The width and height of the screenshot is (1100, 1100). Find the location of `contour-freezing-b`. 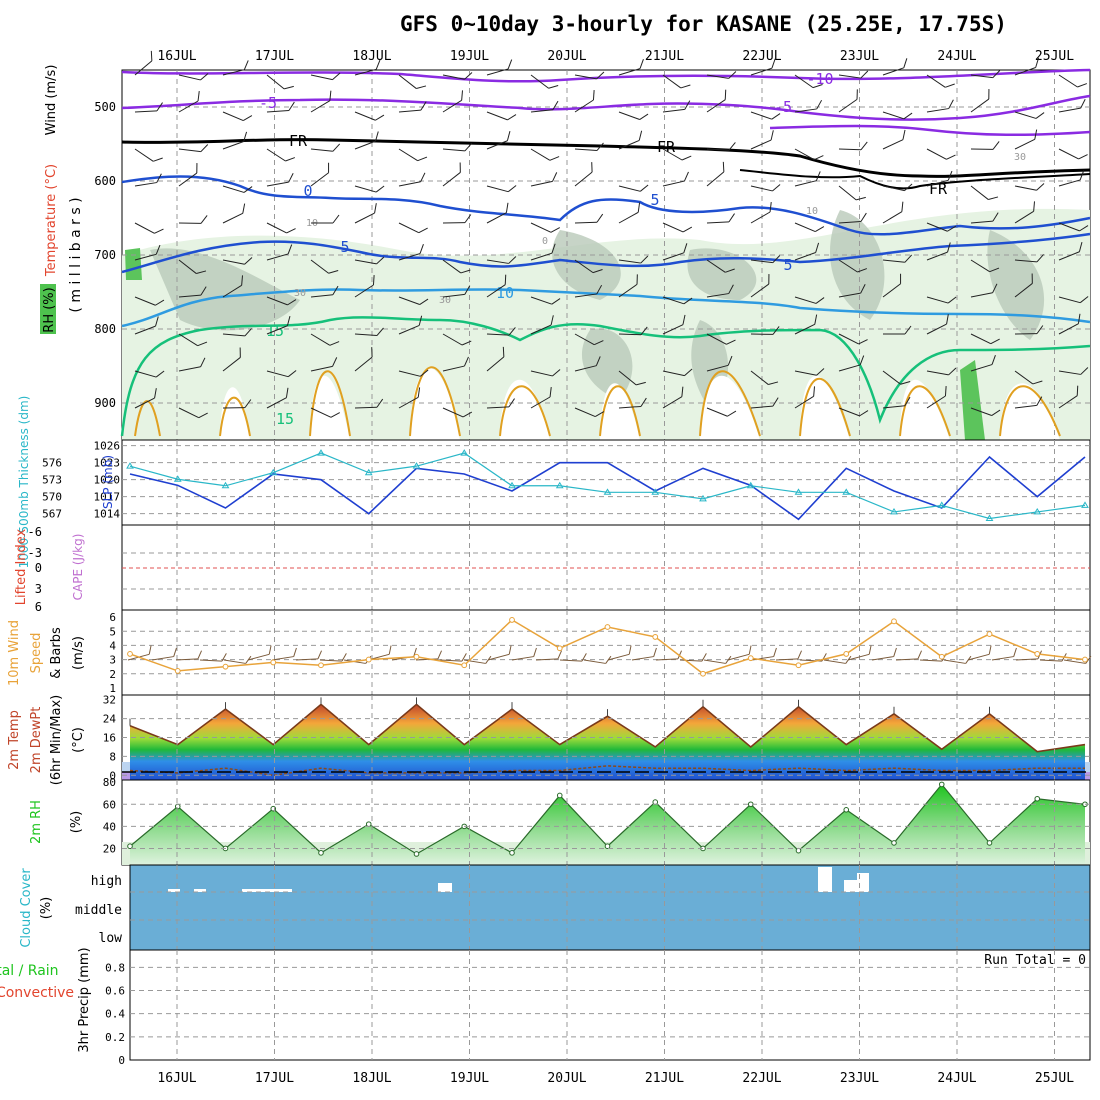

contour-freezing-b is located at coordinates (915, 179).